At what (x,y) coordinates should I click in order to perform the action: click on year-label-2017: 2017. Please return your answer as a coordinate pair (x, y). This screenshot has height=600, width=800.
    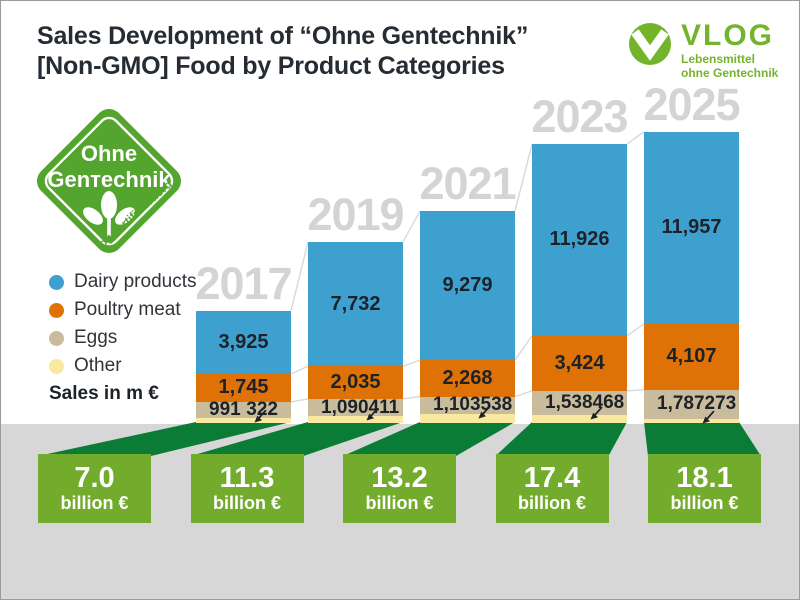
    Looking at the image, I should click on (243, 283).